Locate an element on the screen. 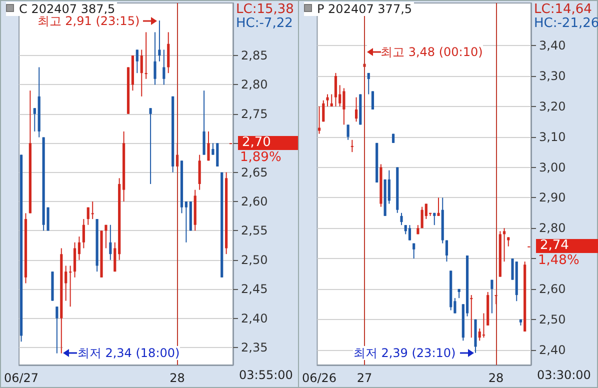 The height and width of the screenshot is (388, 598). y-tick-label: 2,35 is located at coordinates (254, 347).